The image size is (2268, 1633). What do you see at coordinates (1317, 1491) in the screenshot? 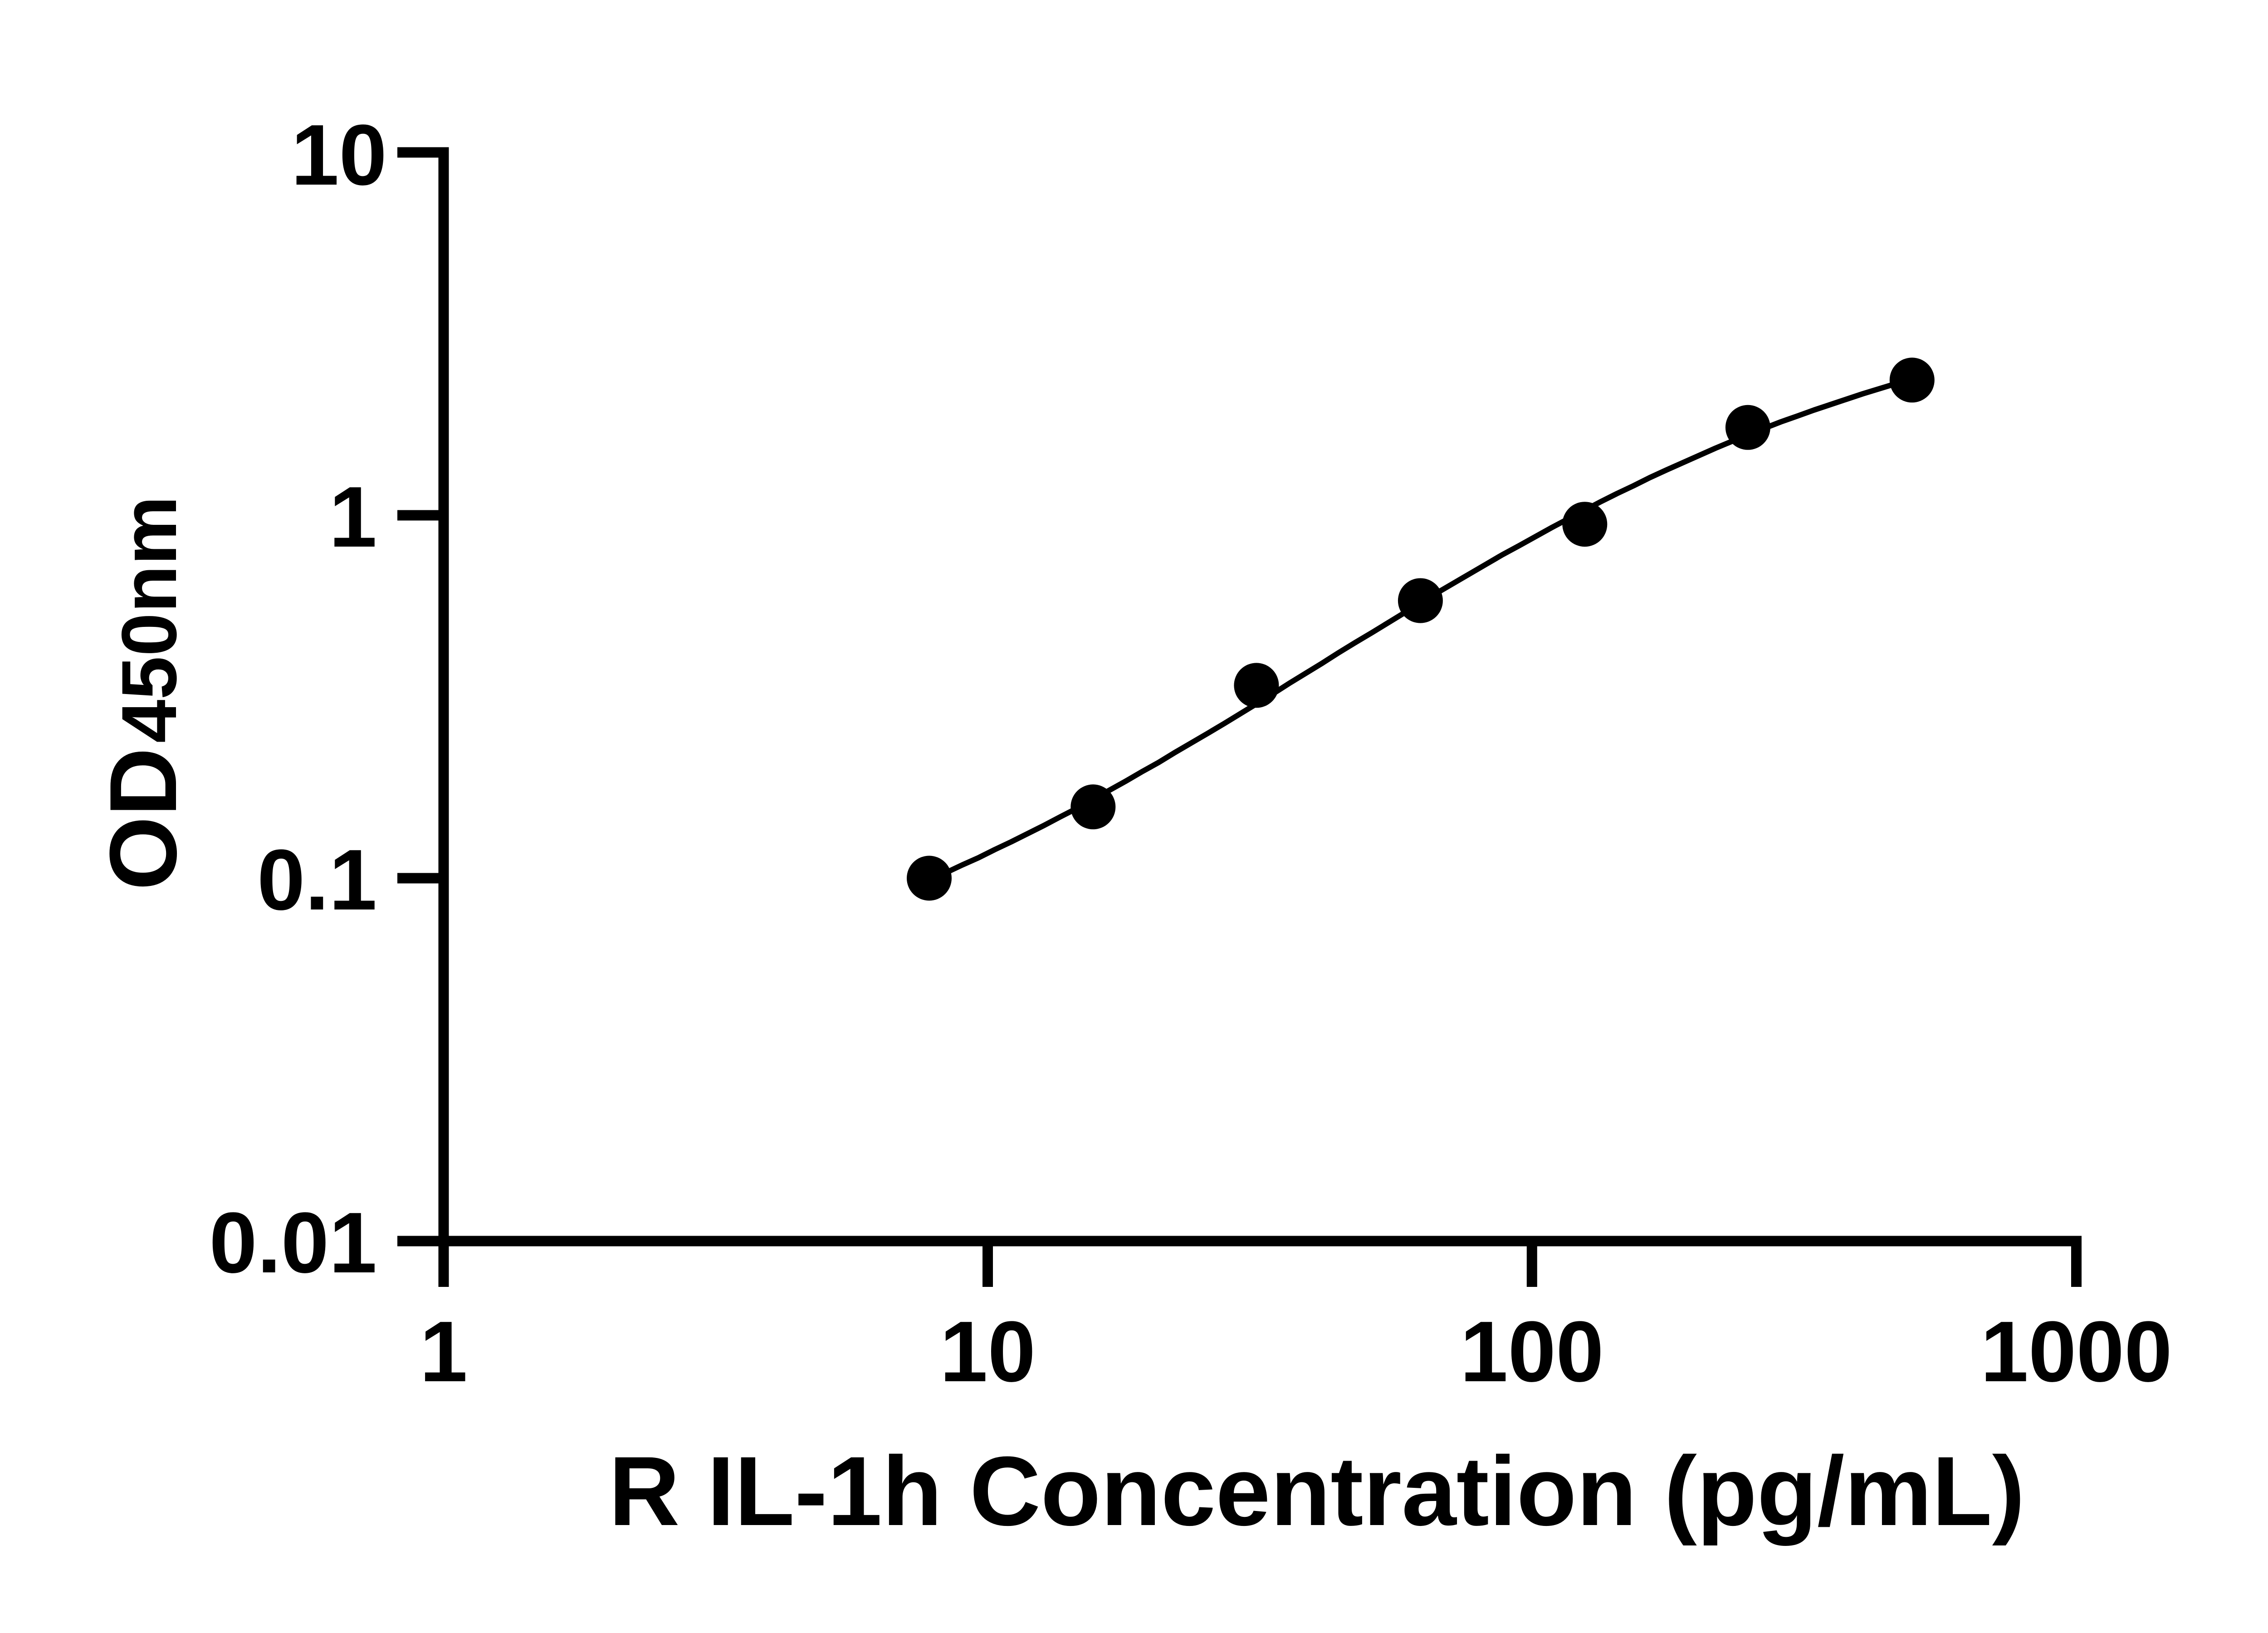
I see `svg-text: R IL-1h Concentration (pg/mL)` at bounding box center [1317, 1491].